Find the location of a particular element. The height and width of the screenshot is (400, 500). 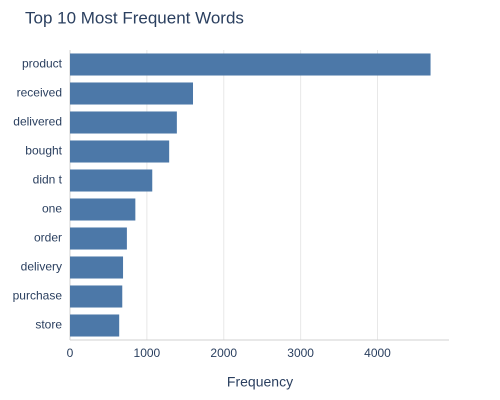

x-axis-title: Frequency is located at coordinates (260, 382).